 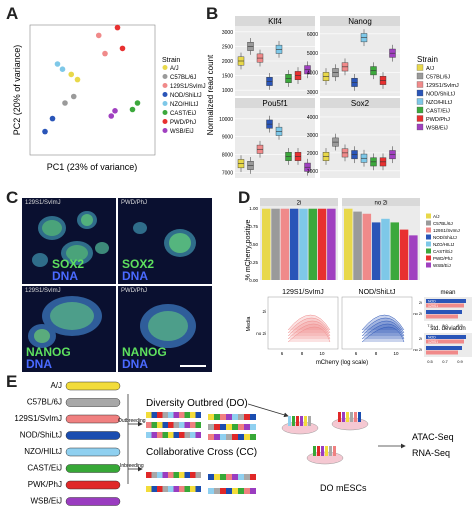 What do you see at coordinates (427, 59) in the screenshot?
I see `panel-b-legend-title: Strain` at bounding box center [427, 59].